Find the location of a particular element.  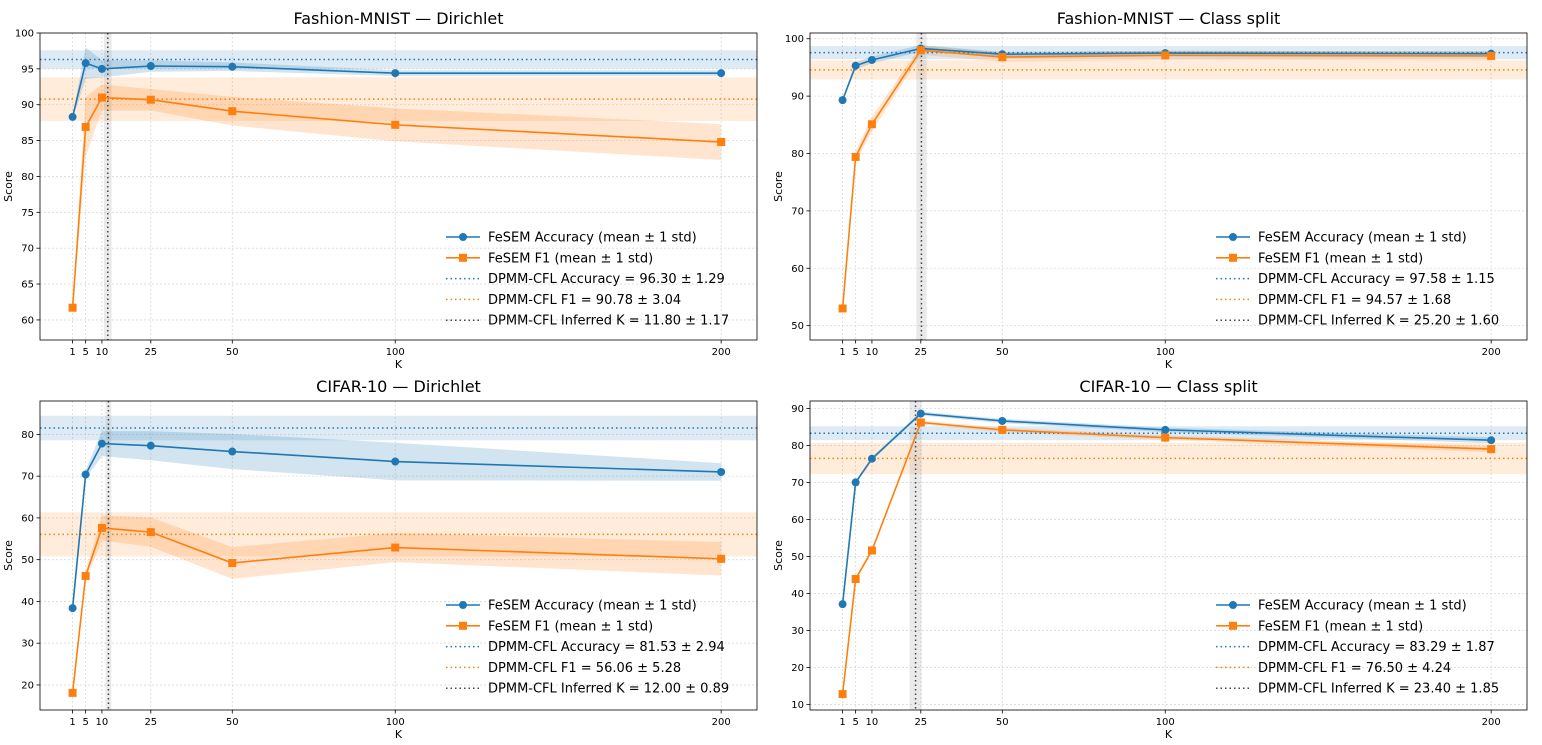

legend-item: DPMM-CFL Accuracy = 83.29 ± 1.87 is located at coordinates (1355, 647).